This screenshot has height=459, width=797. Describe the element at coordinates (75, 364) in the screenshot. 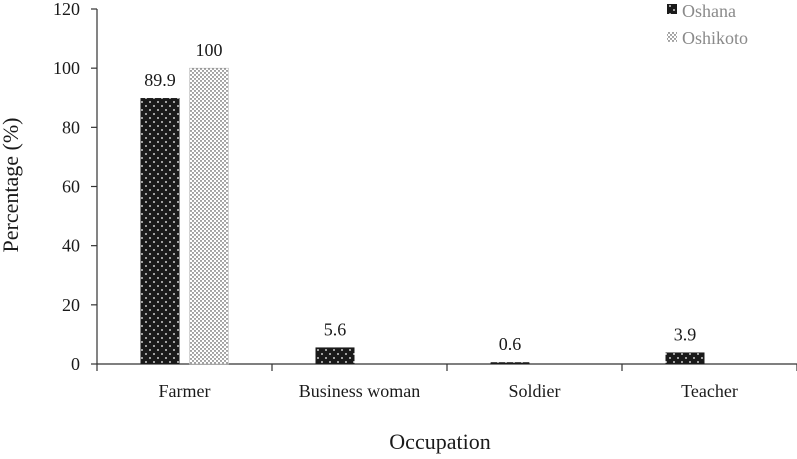

I see `y-tick-label: 0` at that location.